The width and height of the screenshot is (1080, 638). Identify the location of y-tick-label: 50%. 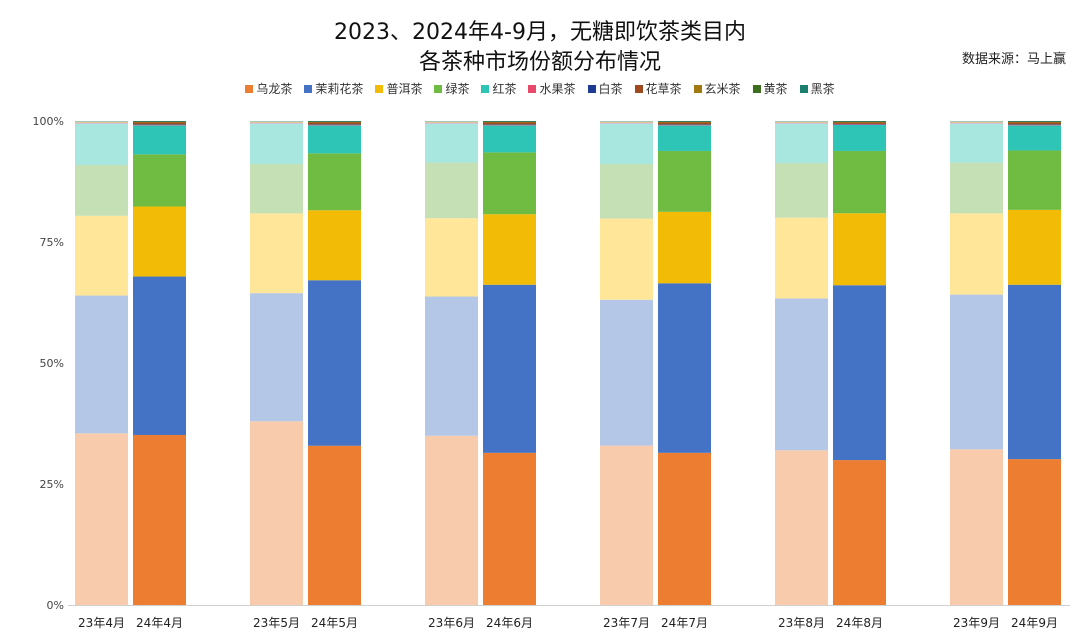
(52, 363).